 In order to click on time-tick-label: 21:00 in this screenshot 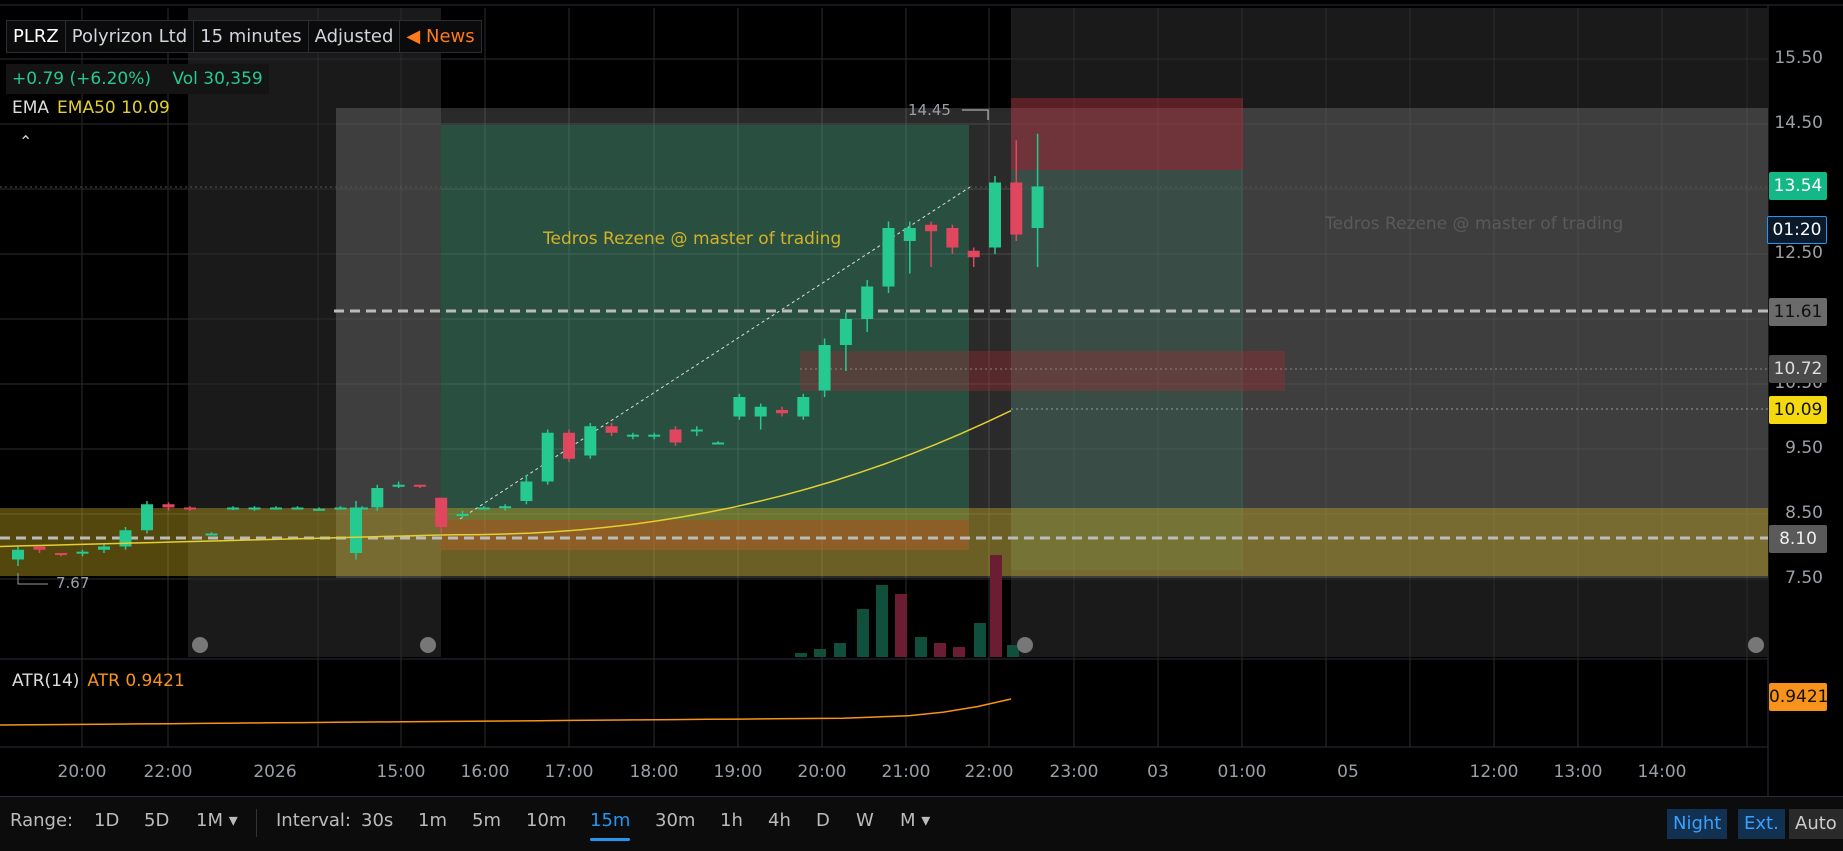, I will do `click(906, 772)`.